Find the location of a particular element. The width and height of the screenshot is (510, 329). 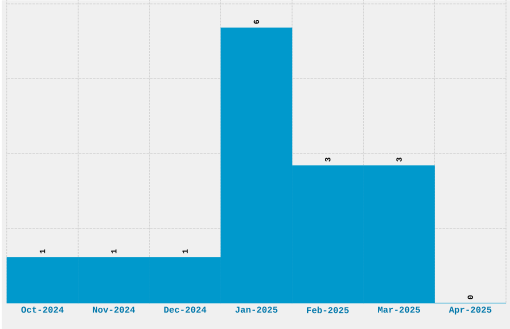

x-tick-label: Jan-2025 is located at coordinates (256, 309).